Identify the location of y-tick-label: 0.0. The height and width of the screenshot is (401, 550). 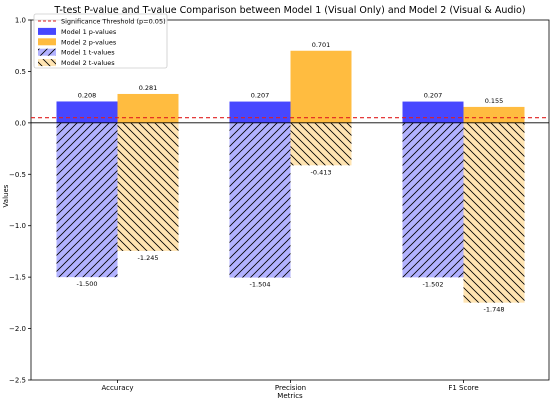
(20, 123).